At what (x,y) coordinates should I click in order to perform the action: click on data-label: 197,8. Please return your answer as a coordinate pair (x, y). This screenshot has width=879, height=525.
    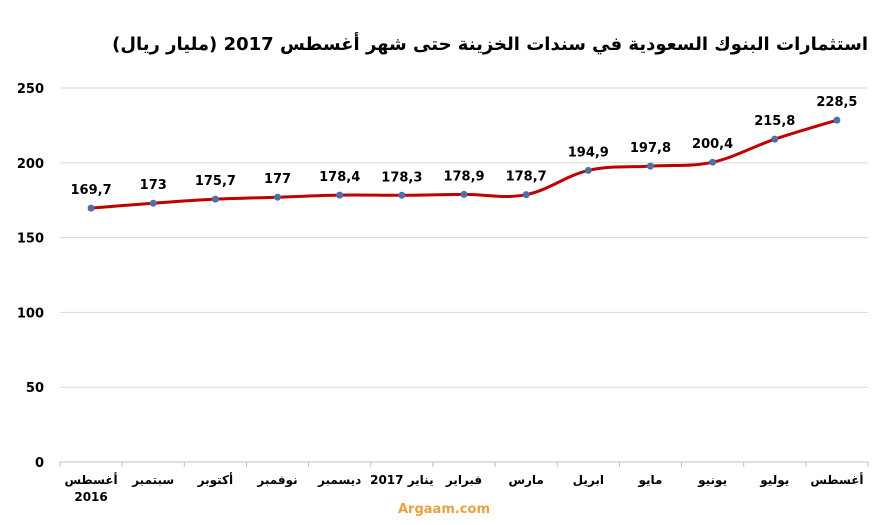
    Looking at the image, I should click on (650, 148).